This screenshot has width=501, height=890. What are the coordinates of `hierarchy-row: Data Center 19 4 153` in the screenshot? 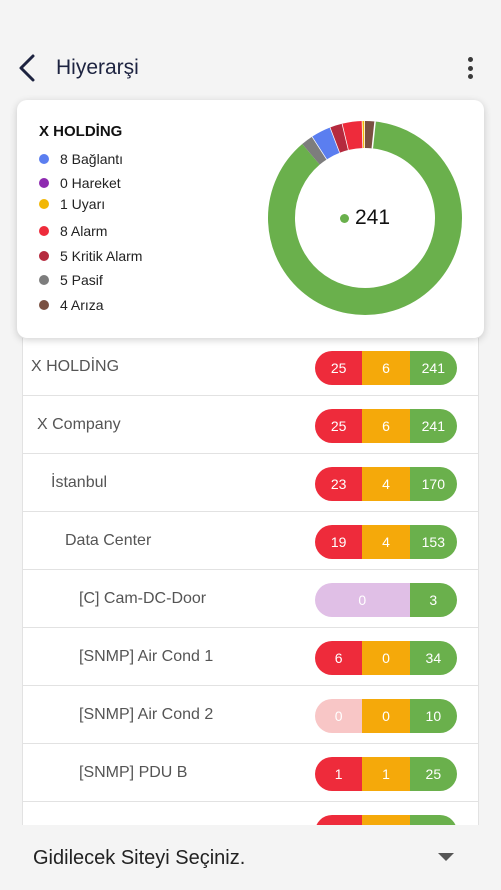 It's located at (250, 541).